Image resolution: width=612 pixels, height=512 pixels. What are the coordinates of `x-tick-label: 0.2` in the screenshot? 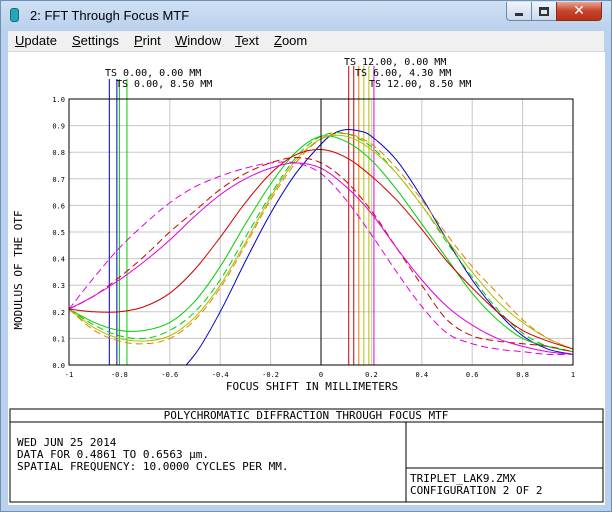 It's located at (371, 375).